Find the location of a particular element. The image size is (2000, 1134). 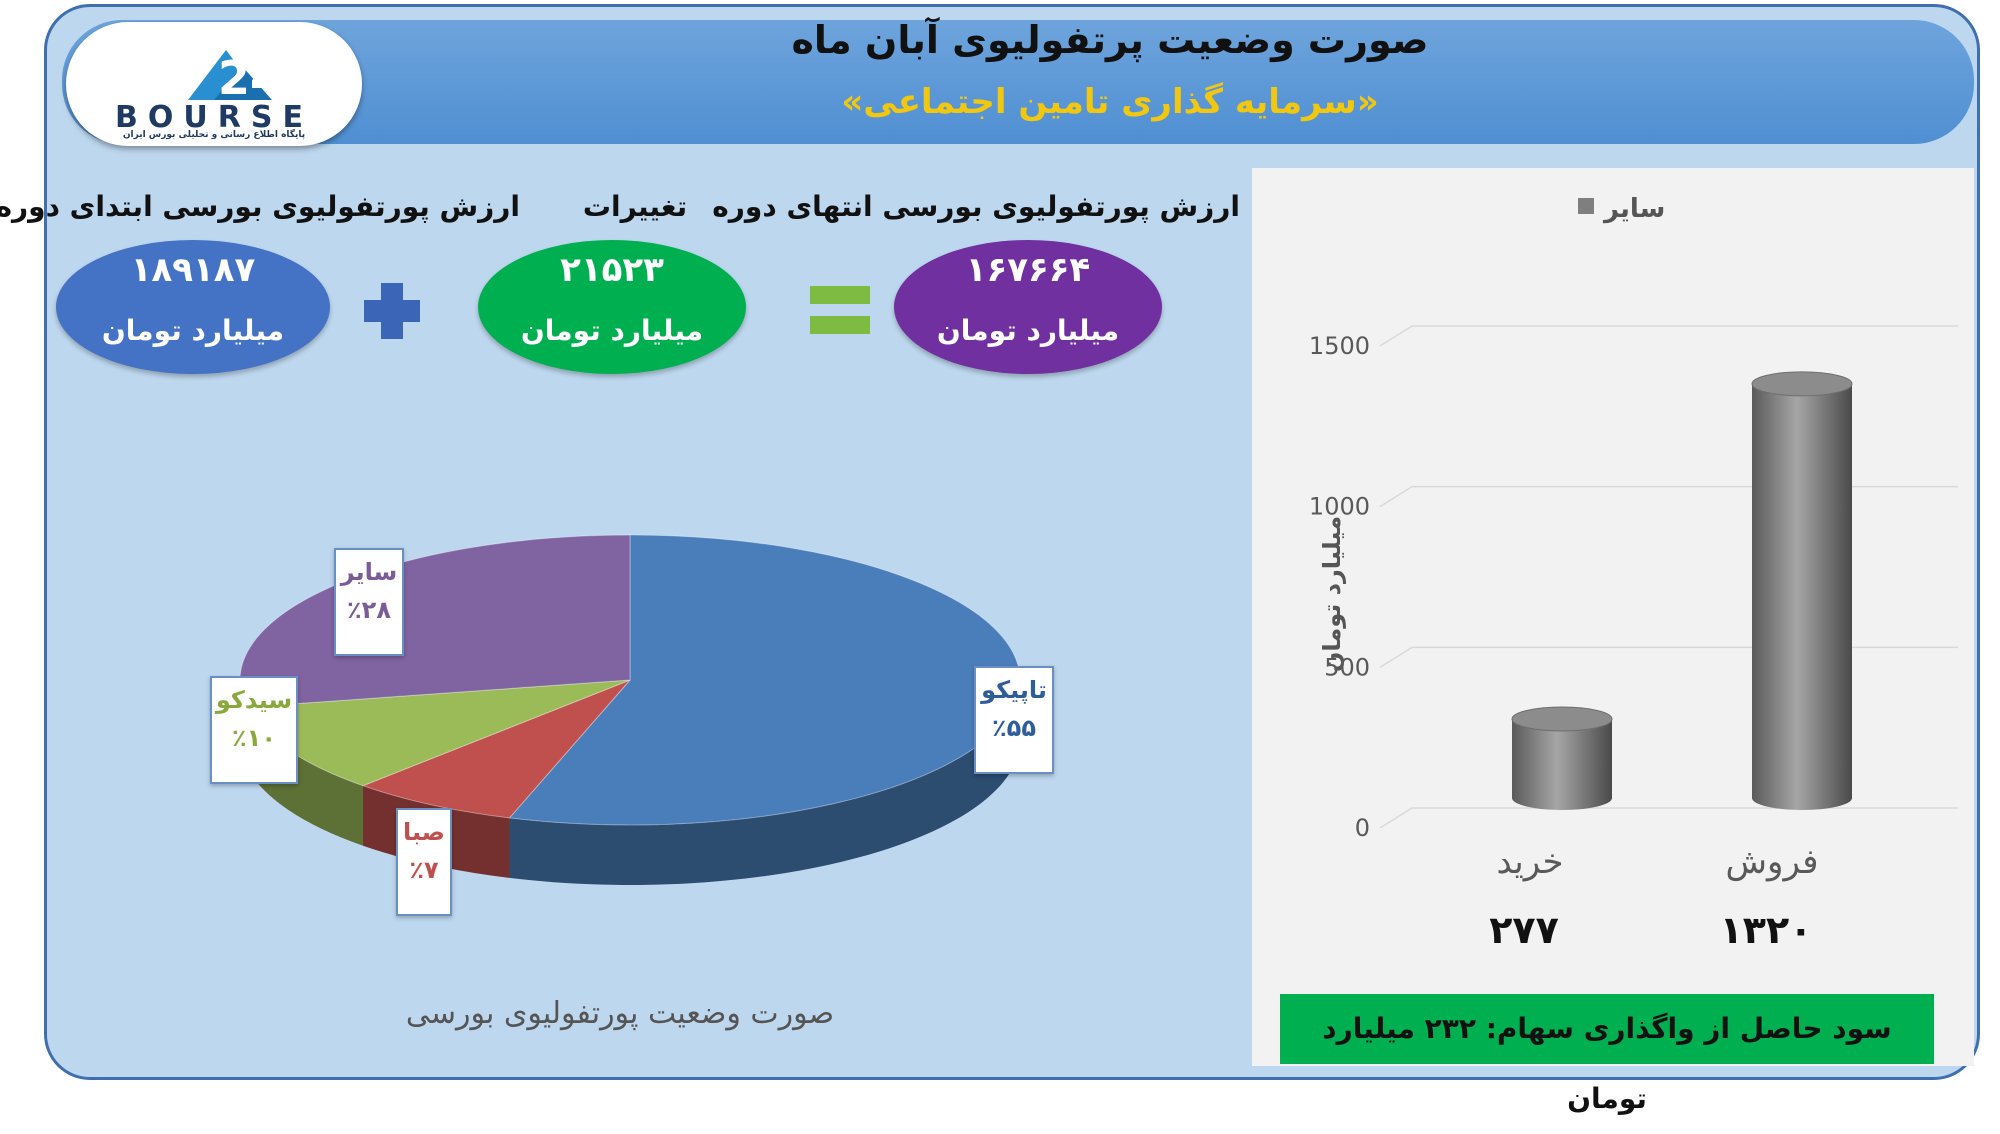

svg-text: 24 is located at coordinates (250, 78).